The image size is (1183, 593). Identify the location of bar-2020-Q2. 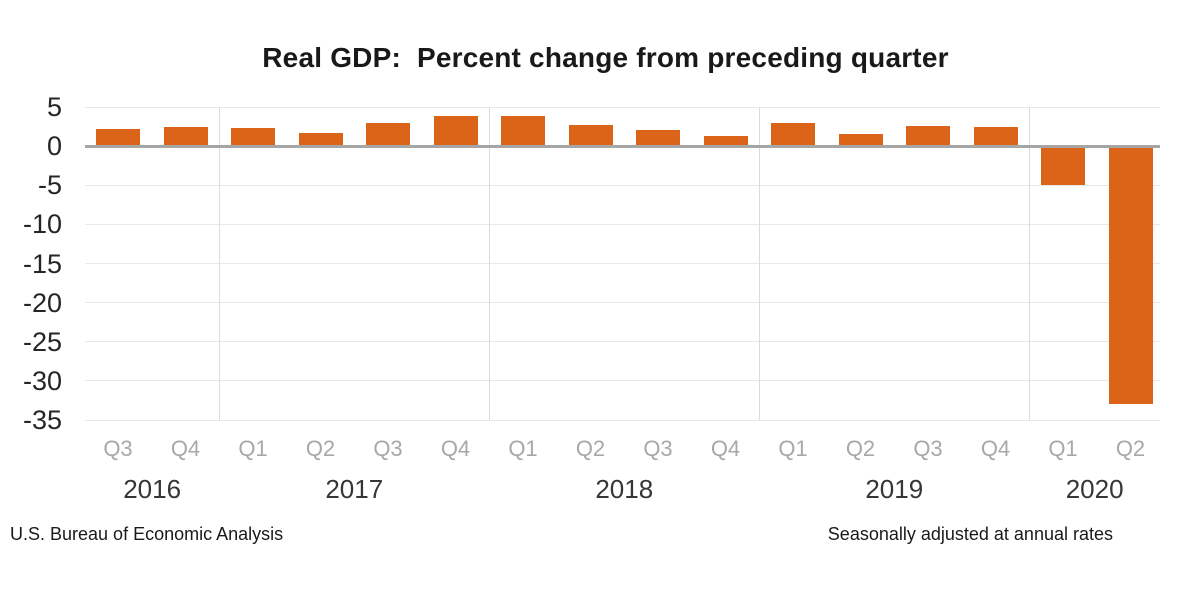
(1130, 275).